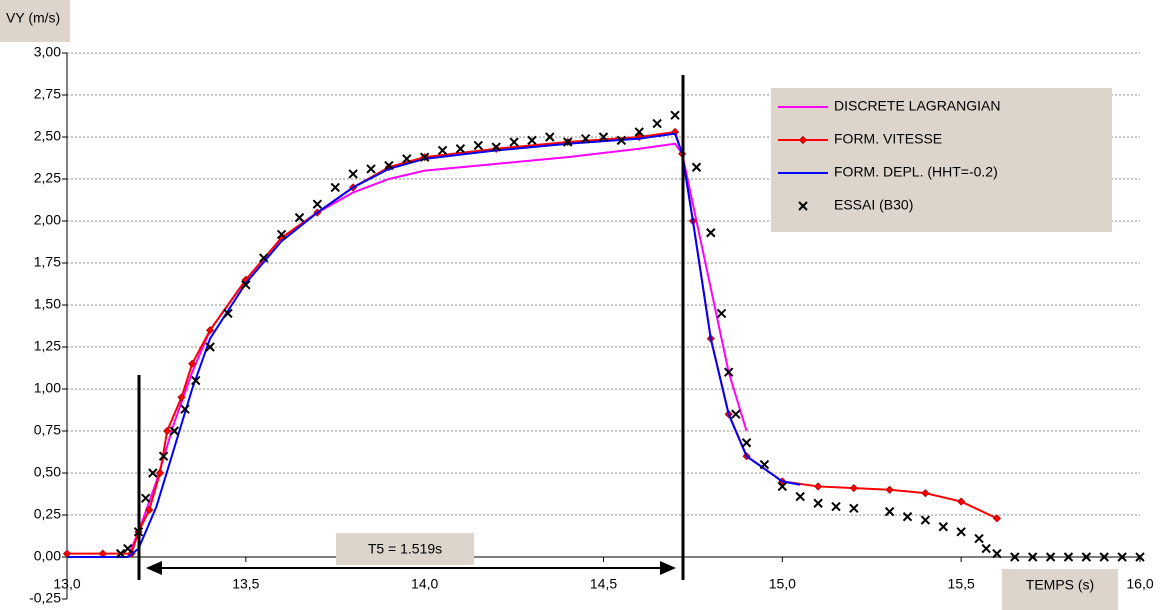 The image size is (1169, 610). Describe the element at coordinates (245, 584) in the screenshot. I see `x-tick-label: 13,5` at that location.